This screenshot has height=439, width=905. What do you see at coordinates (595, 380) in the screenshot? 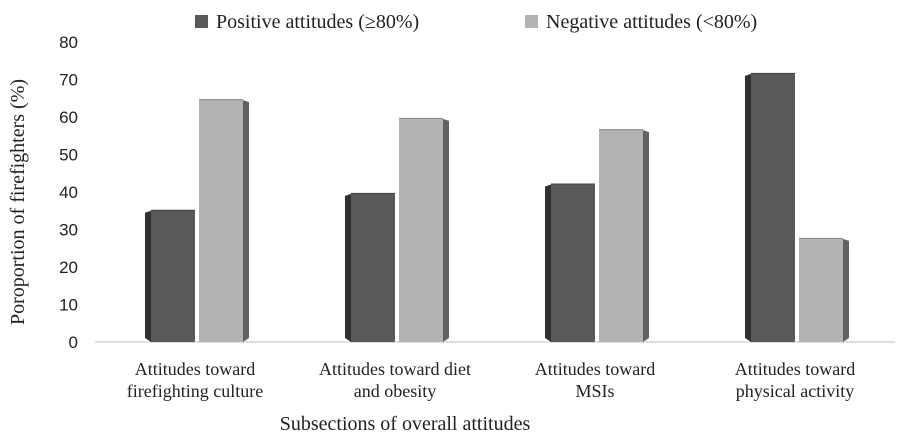
I see `x-category-label: Attitudes toward MSIs` at bounding box center [595, 380].